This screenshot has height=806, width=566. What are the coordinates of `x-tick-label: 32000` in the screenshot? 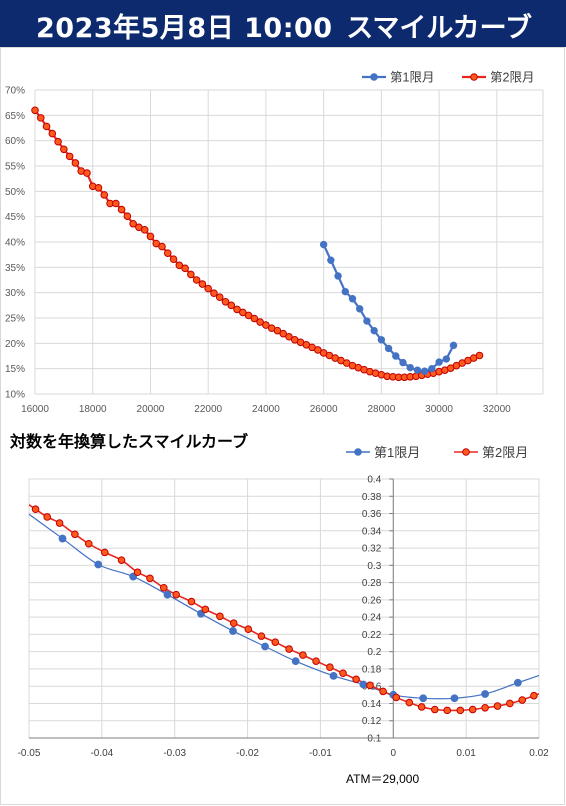 It's located at (497, 409).